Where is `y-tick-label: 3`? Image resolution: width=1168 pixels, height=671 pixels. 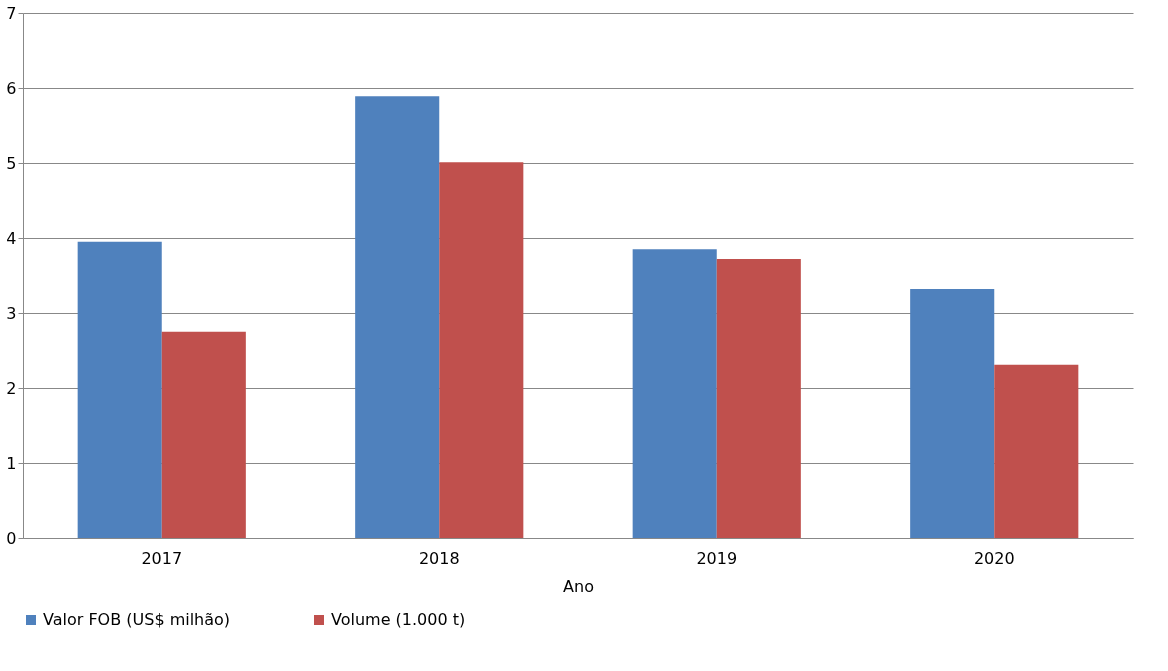
y-tick-label: 3 is located at coordinates (11, 313).